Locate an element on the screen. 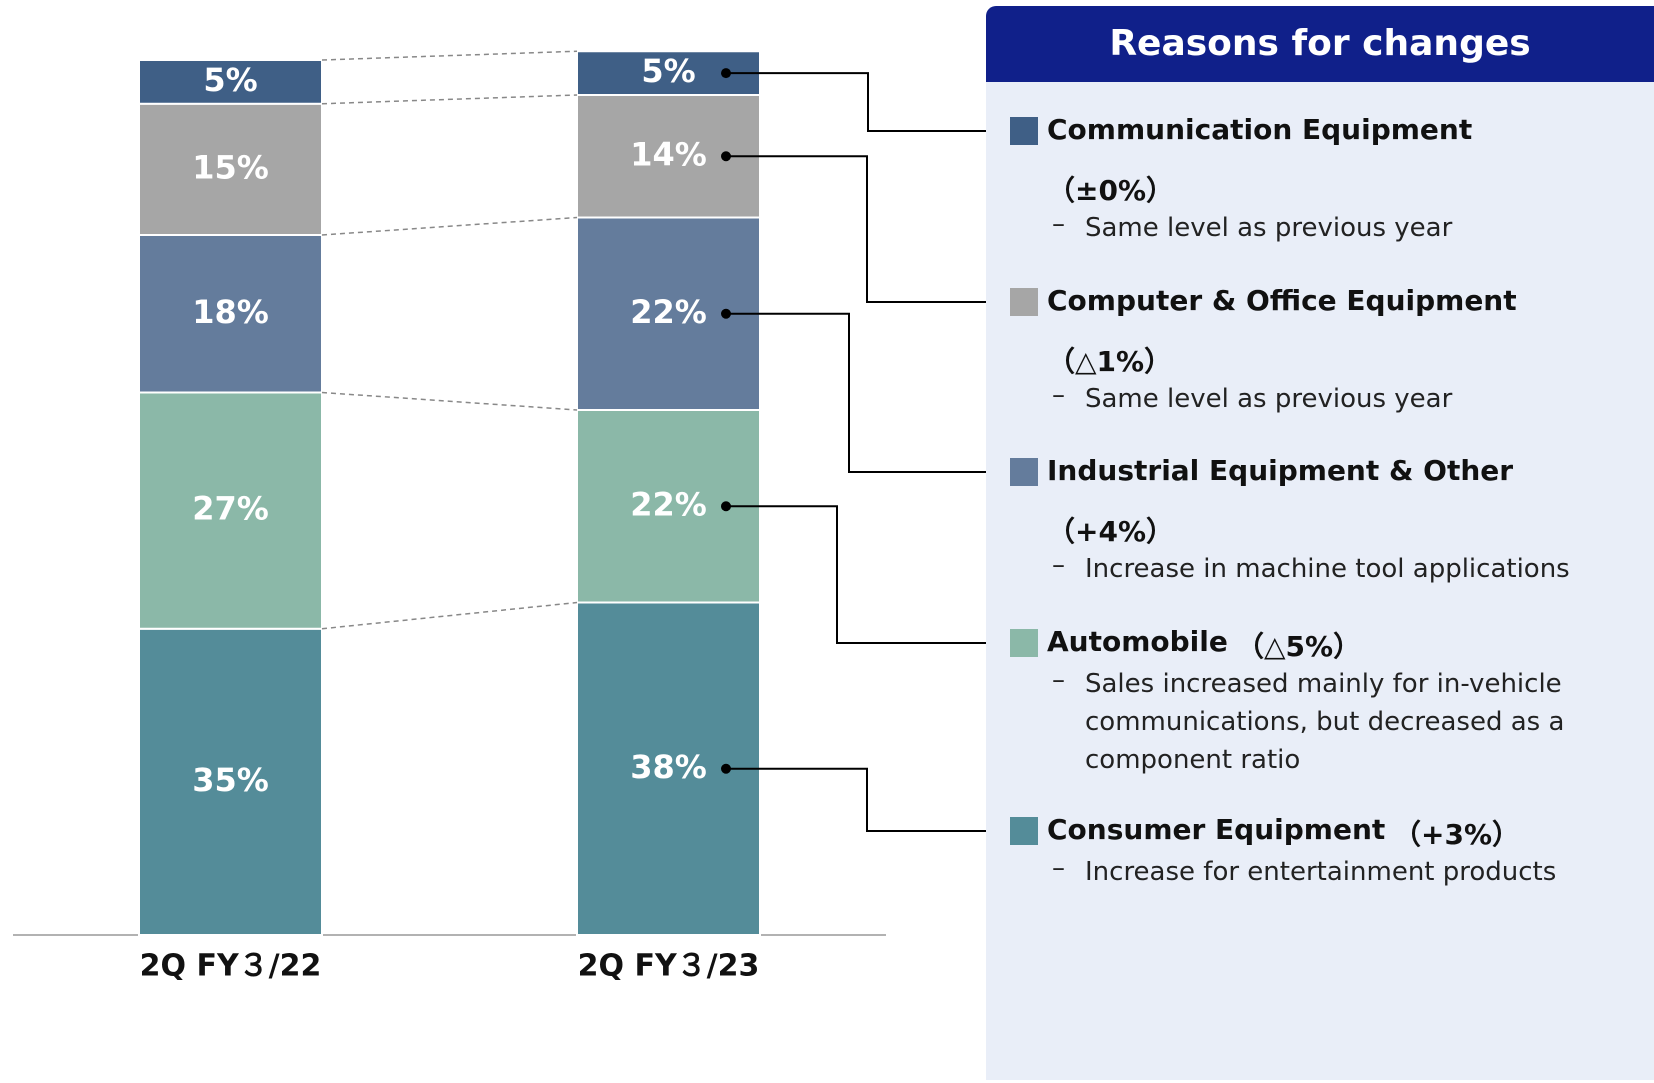 The height and width of the screenshot is (1083, 1654). value-label: 18% is located at coordinates (230, 312).